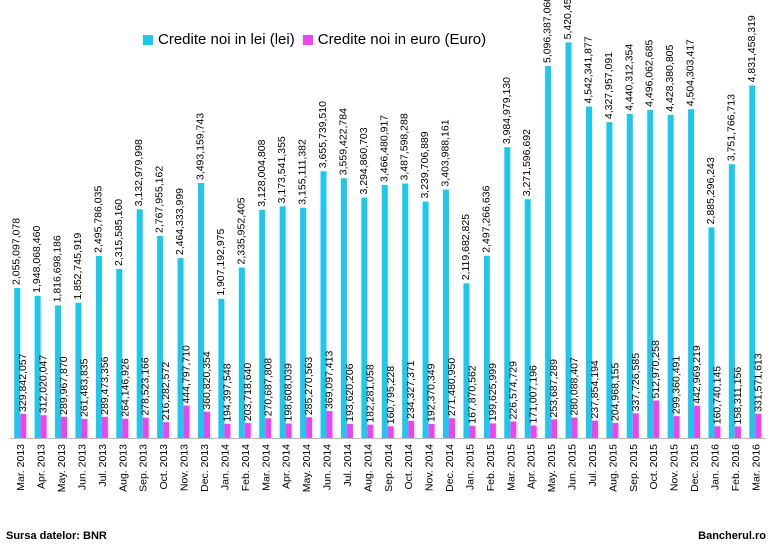  I want to click on x-tick-label: Nov. 2015, so click(675, 467).